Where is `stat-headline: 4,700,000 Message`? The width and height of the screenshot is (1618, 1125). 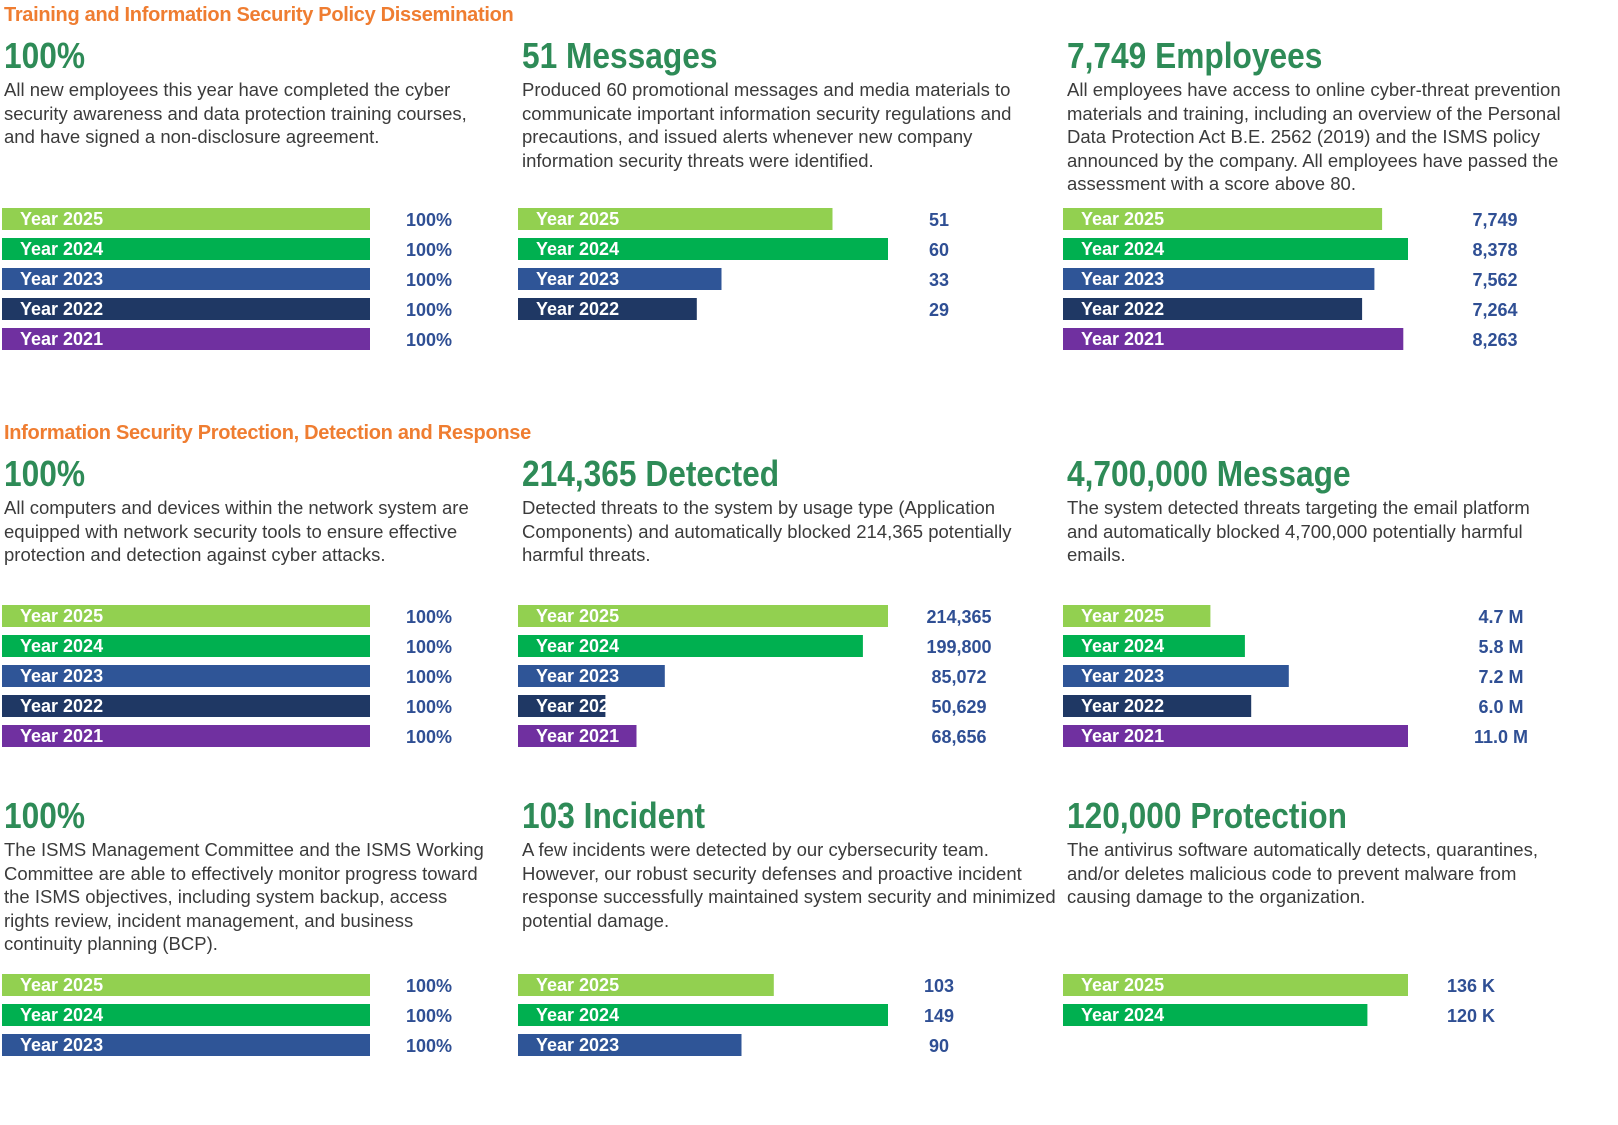 stat-headline: 4,700,000 Message is located at coordinates (1209, 473).